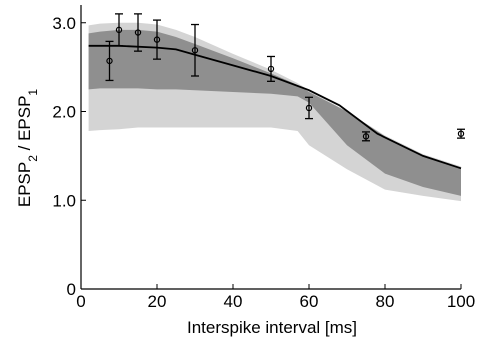 Image resolution: width=482 pixels, height=337 pixels. I want to click on y-axis-ticks: 0 1.0 2.0 3.0, so click(69, 156).